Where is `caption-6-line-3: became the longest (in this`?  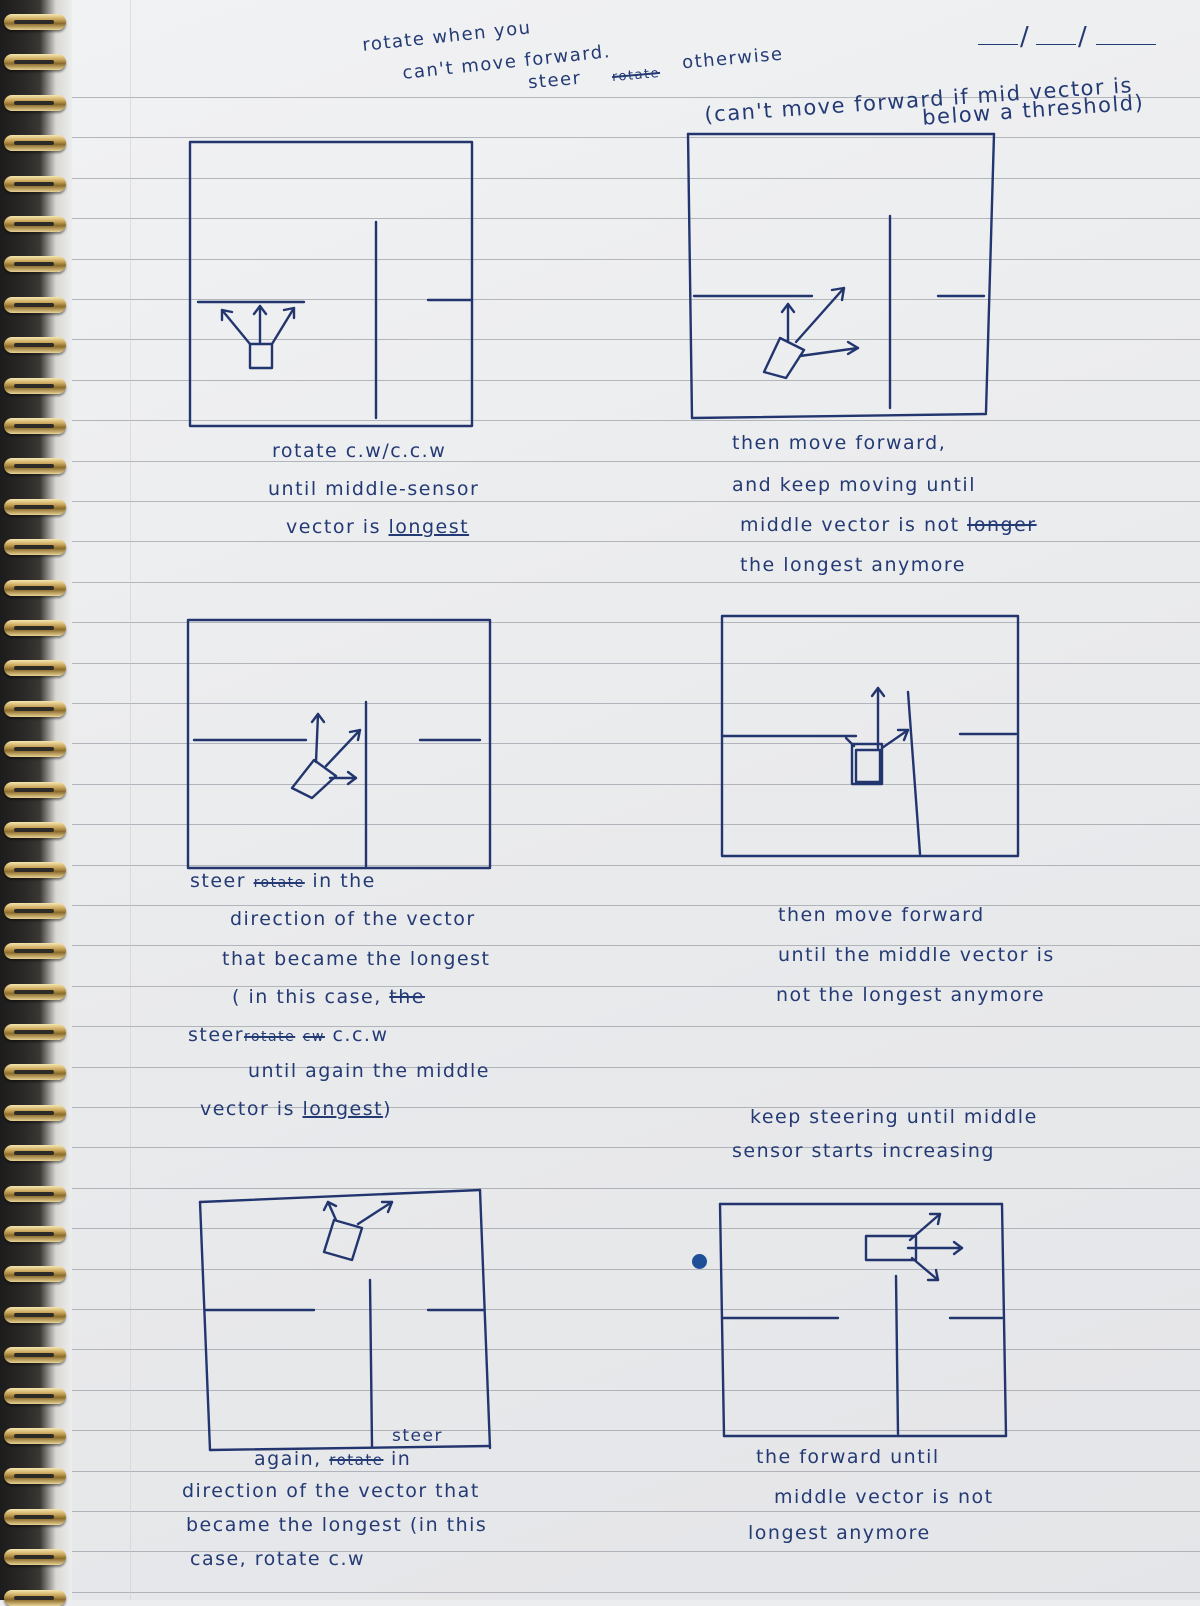 caption-6-line-3: became the longest (in this is located at coordinates (337, 1525).